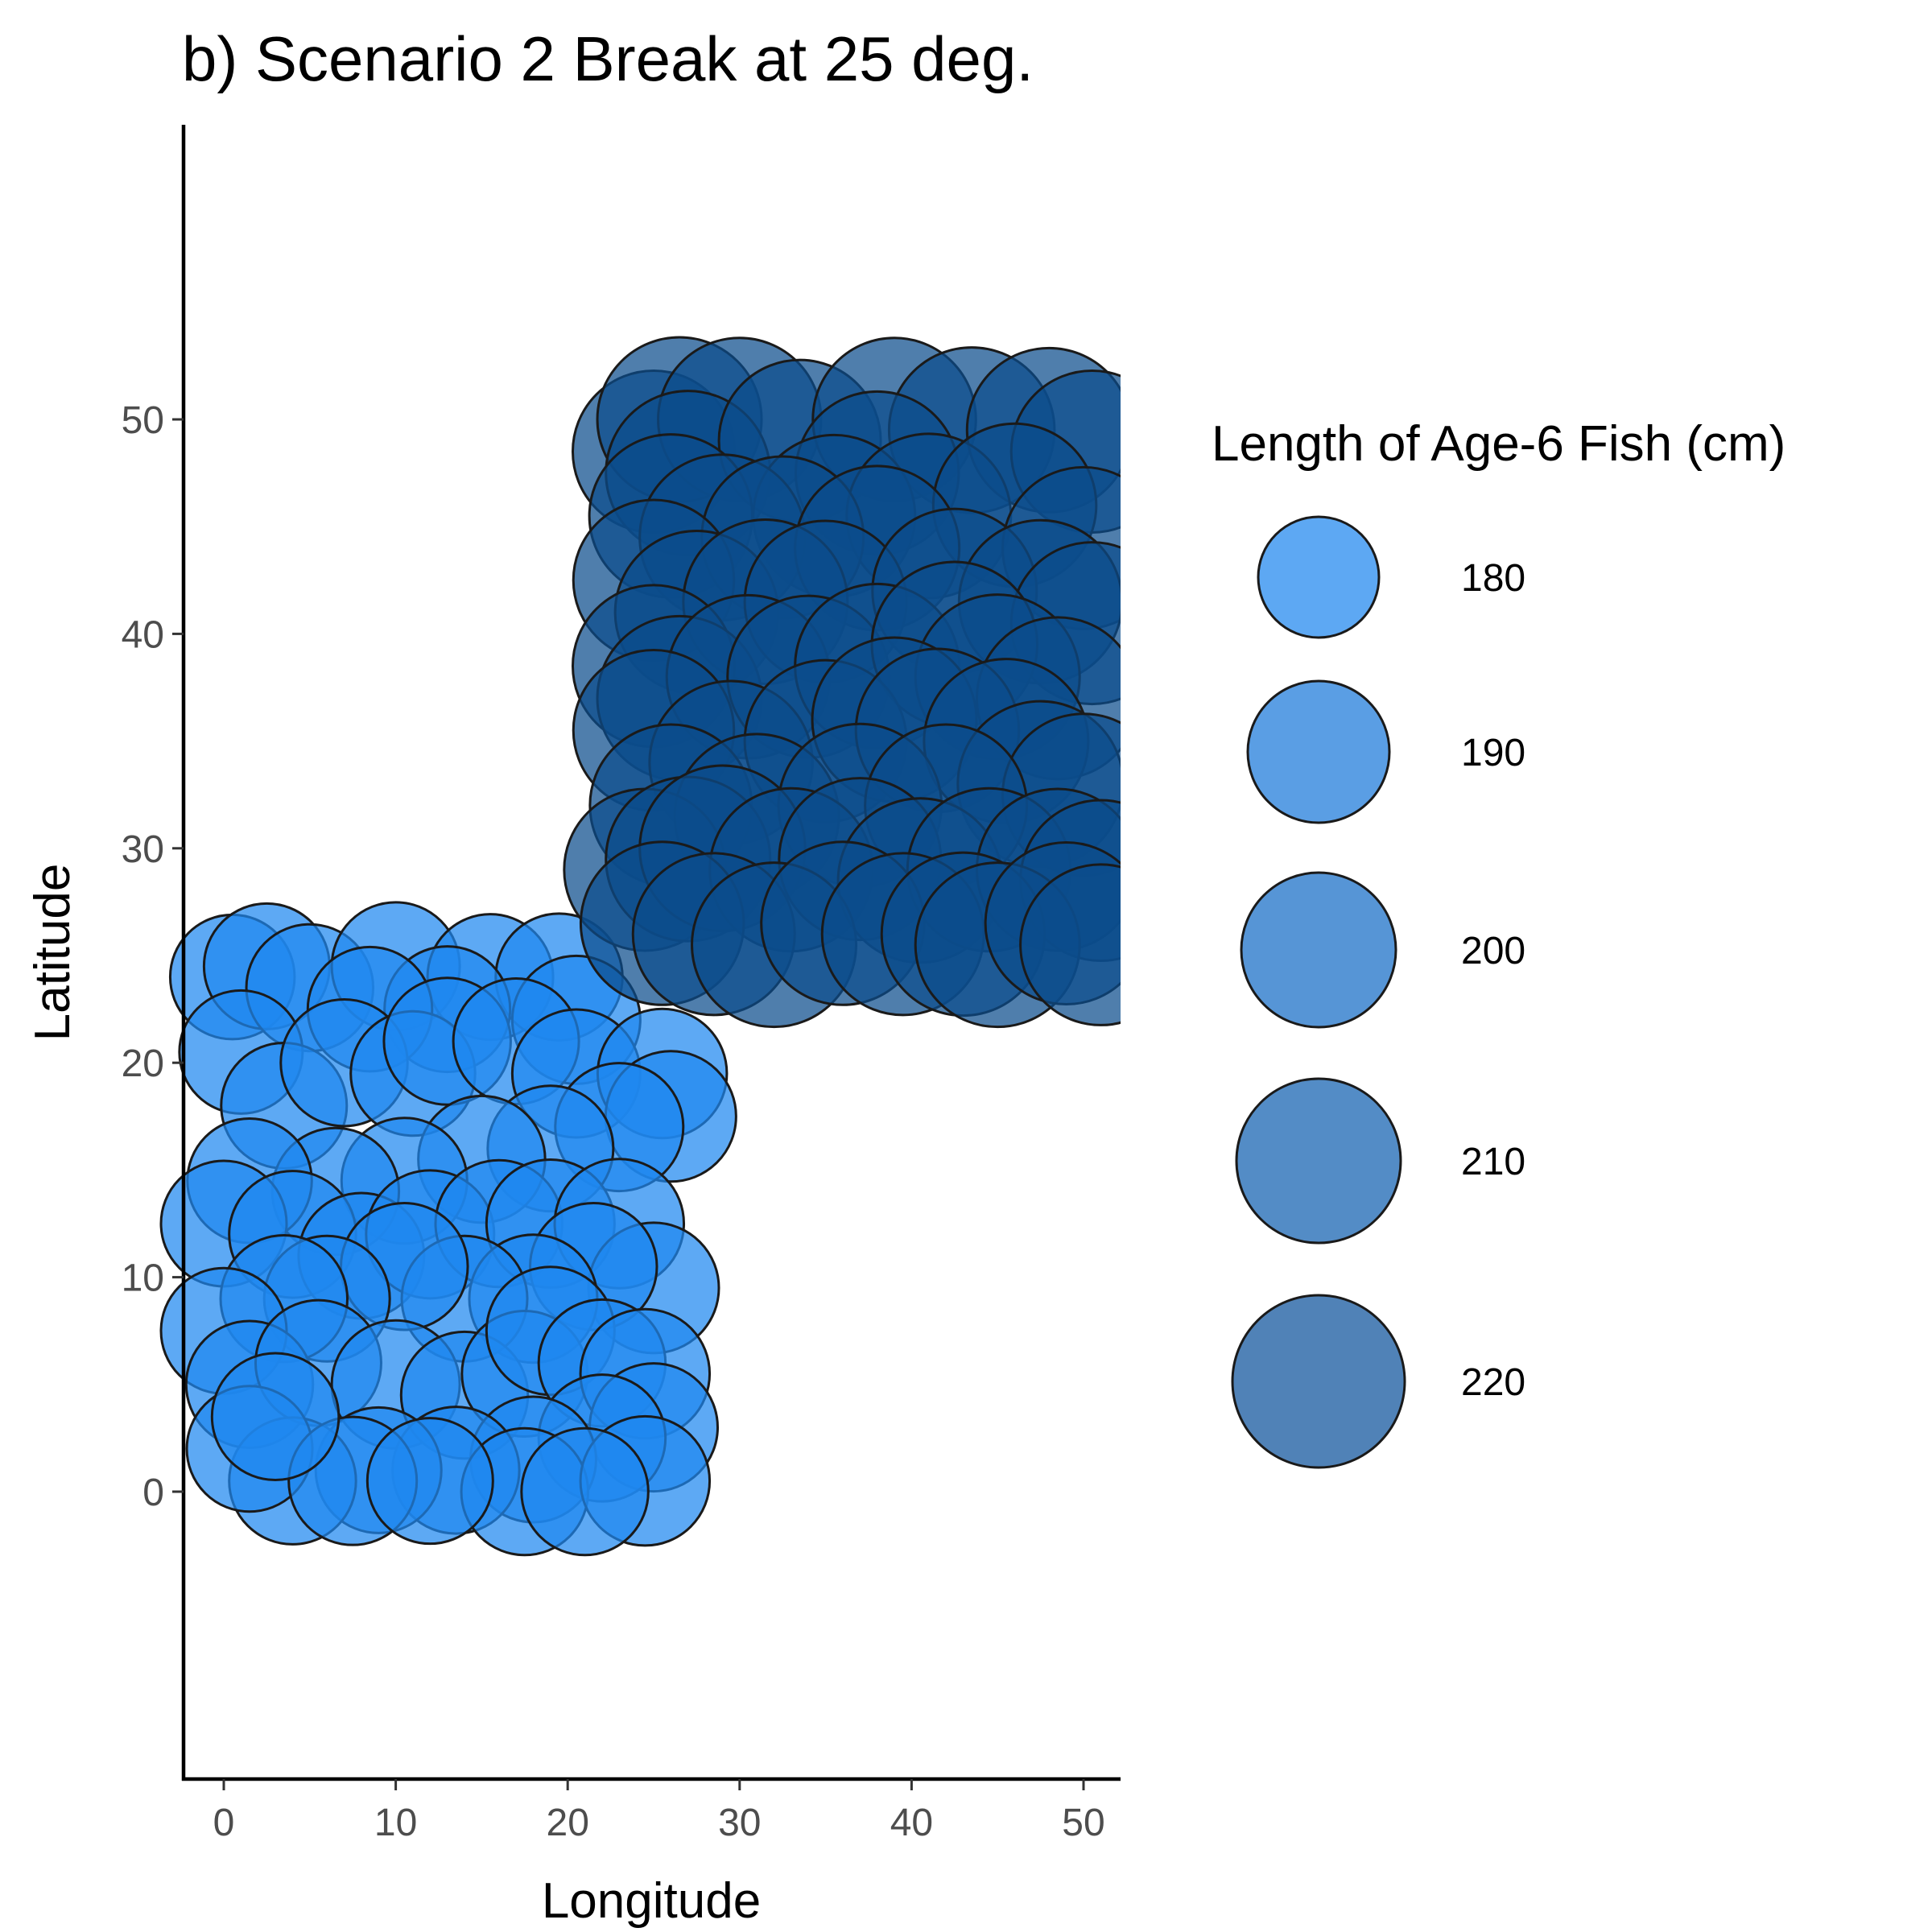 The image size is (1932, 1932). Describe the element at coordinates (395, 1823) in the screenshot. I see `x-tick-label-10: 10` at that location.